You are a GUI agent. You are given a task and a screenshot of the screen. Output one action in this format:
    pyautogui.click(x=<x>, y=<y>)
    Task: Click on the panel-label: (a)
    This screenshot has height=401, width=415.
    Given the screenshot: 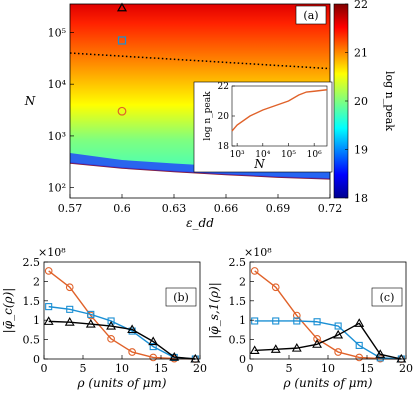 What is the action you would take?
    pyautogui.click(x=310, y=15)
    